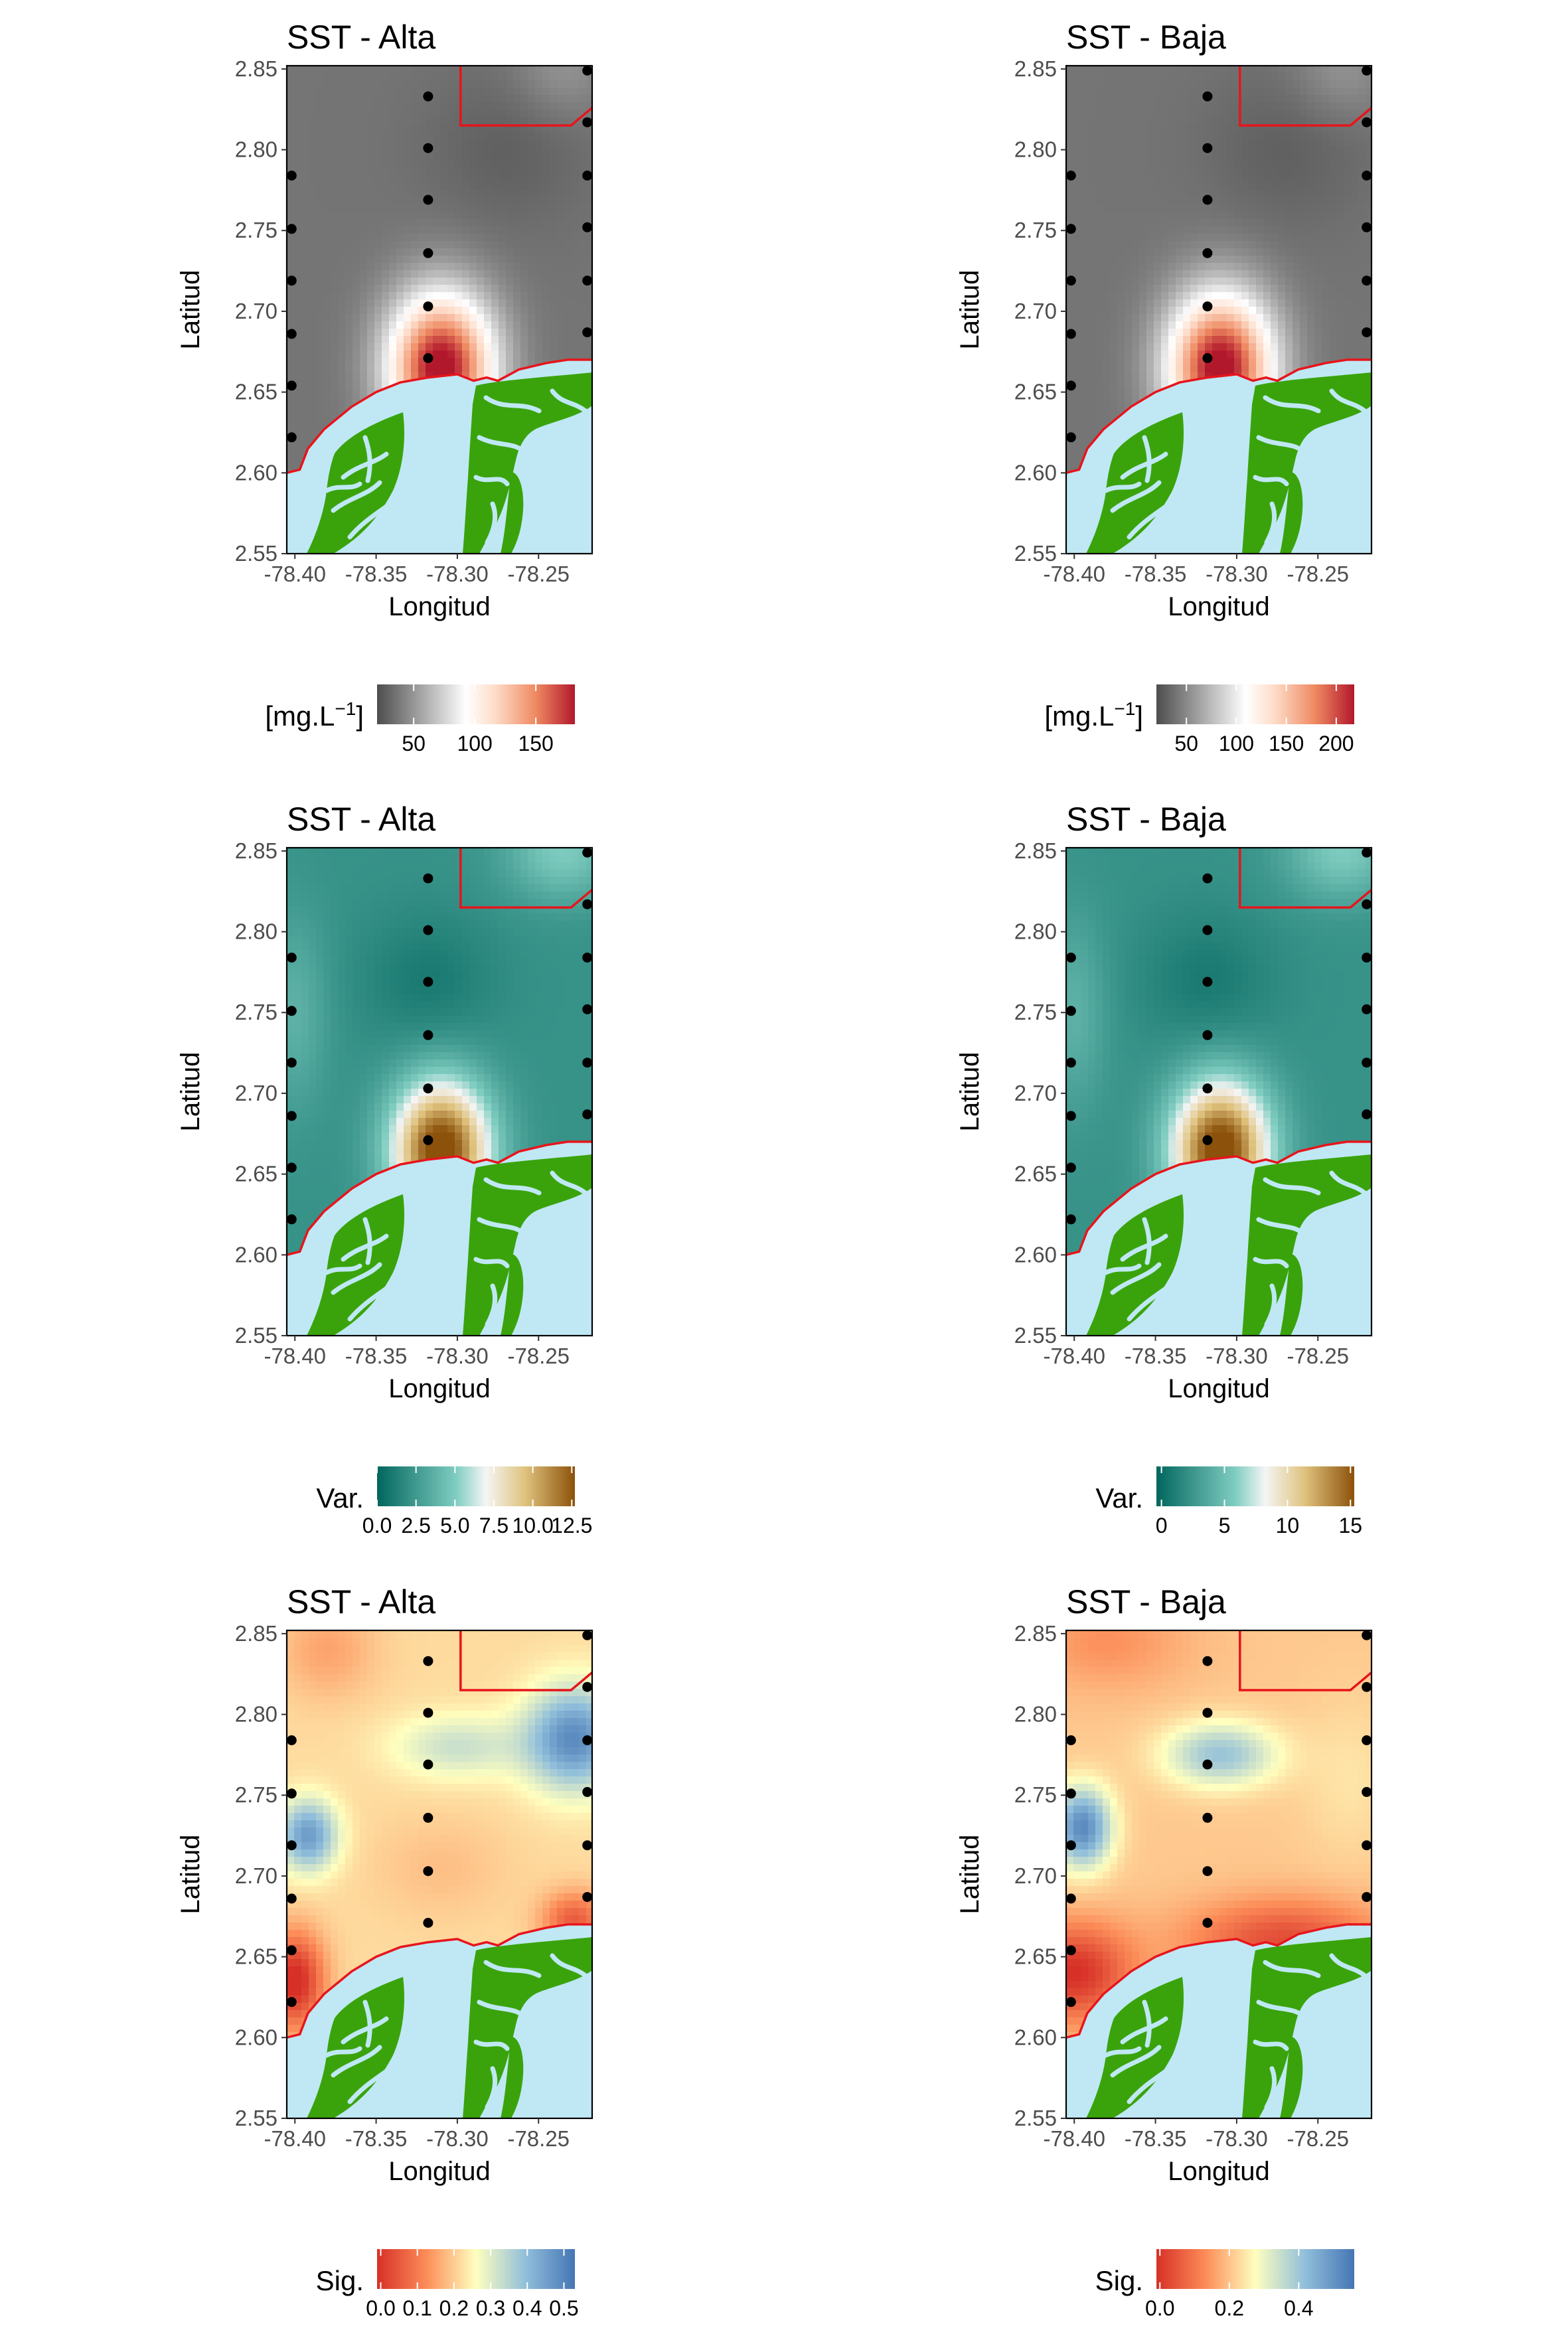  What do you see at coordinates (1225, 1526) in the screenshot?
I see `colorbar-tick-label: 5` at bounding box center [1225, 1526].